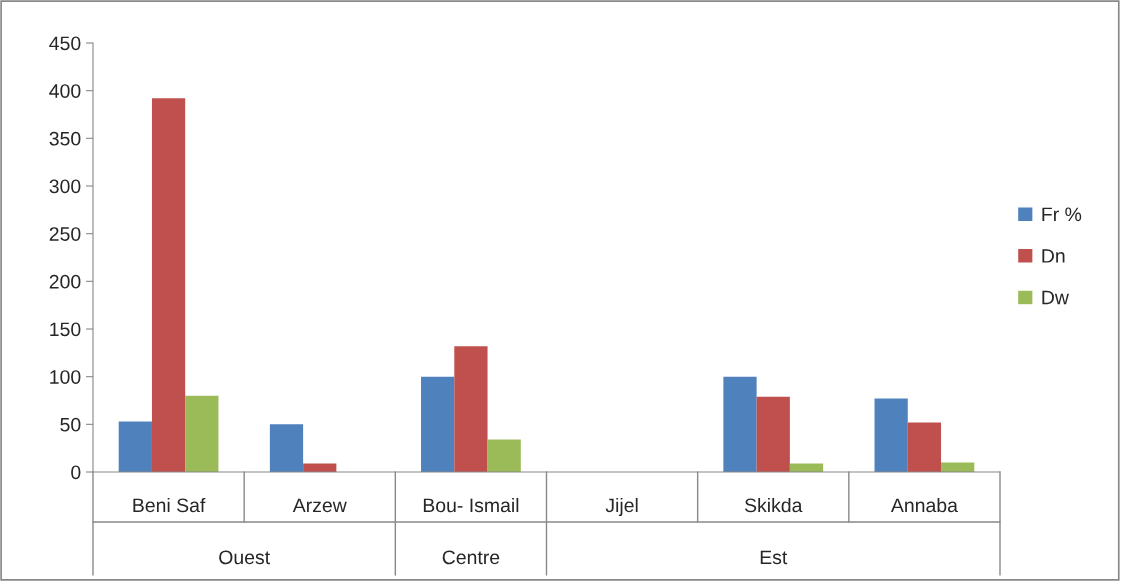  Describe the element at coordinates (244, 557) in the screenshot. I see `text: Ouest` at that location.